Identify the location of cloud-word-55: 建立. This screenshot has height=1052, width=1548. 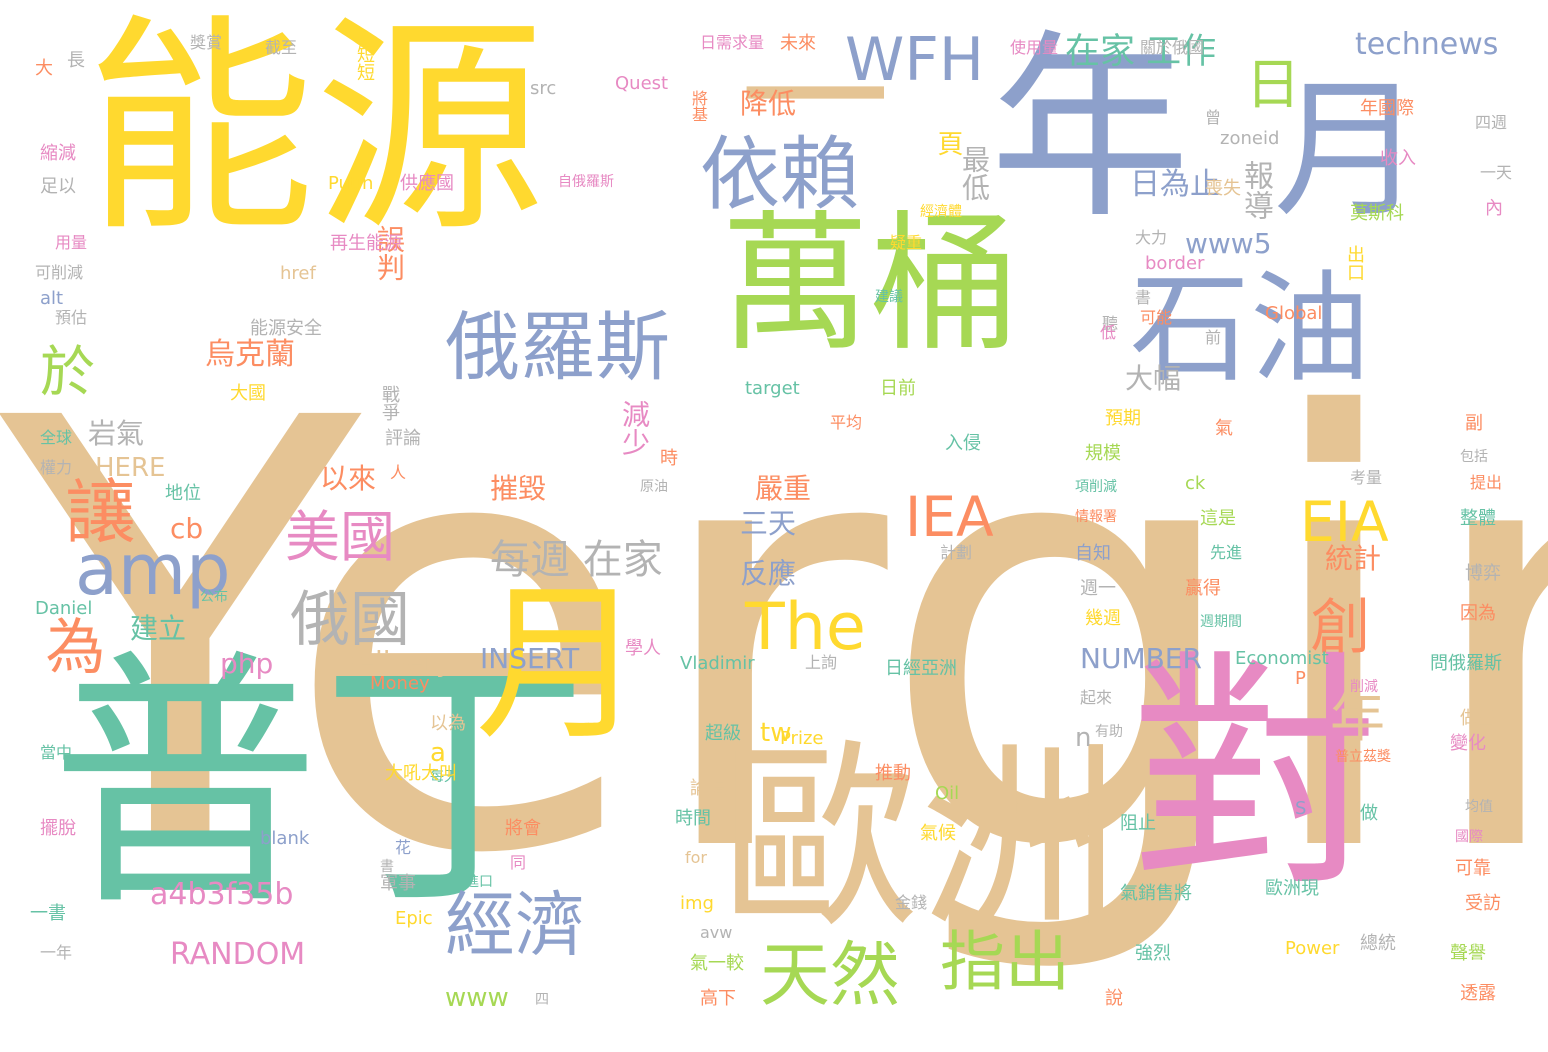
(158, 628).